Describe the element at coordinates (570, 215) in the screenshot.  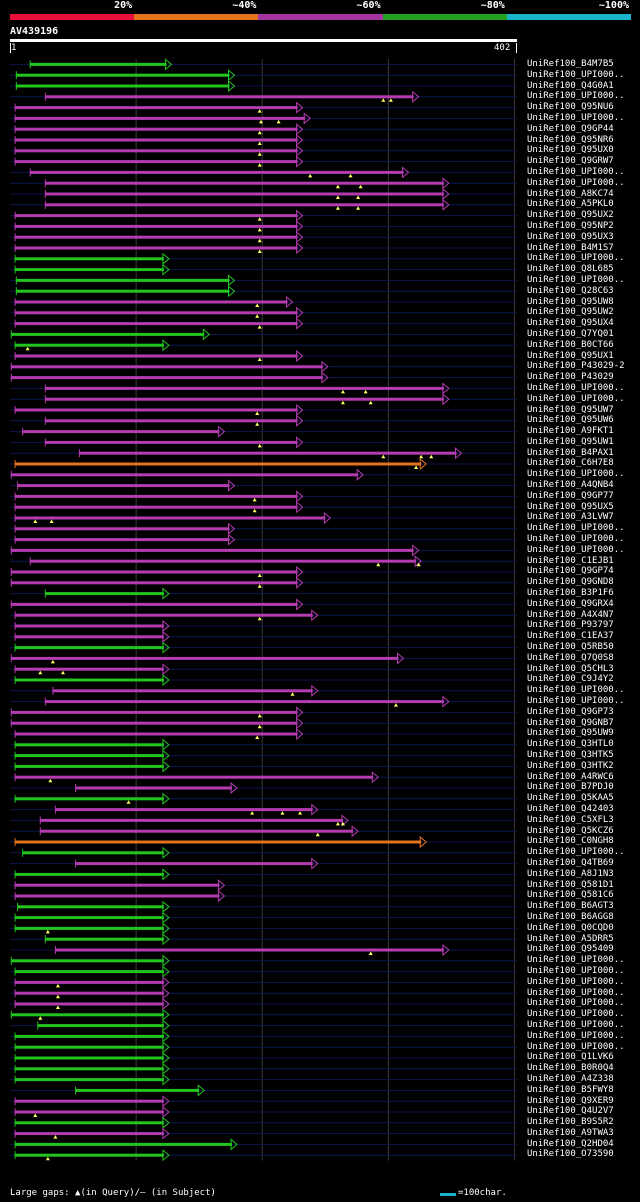
I see `hit-label: UniRef100_Q95UX2` at that location.